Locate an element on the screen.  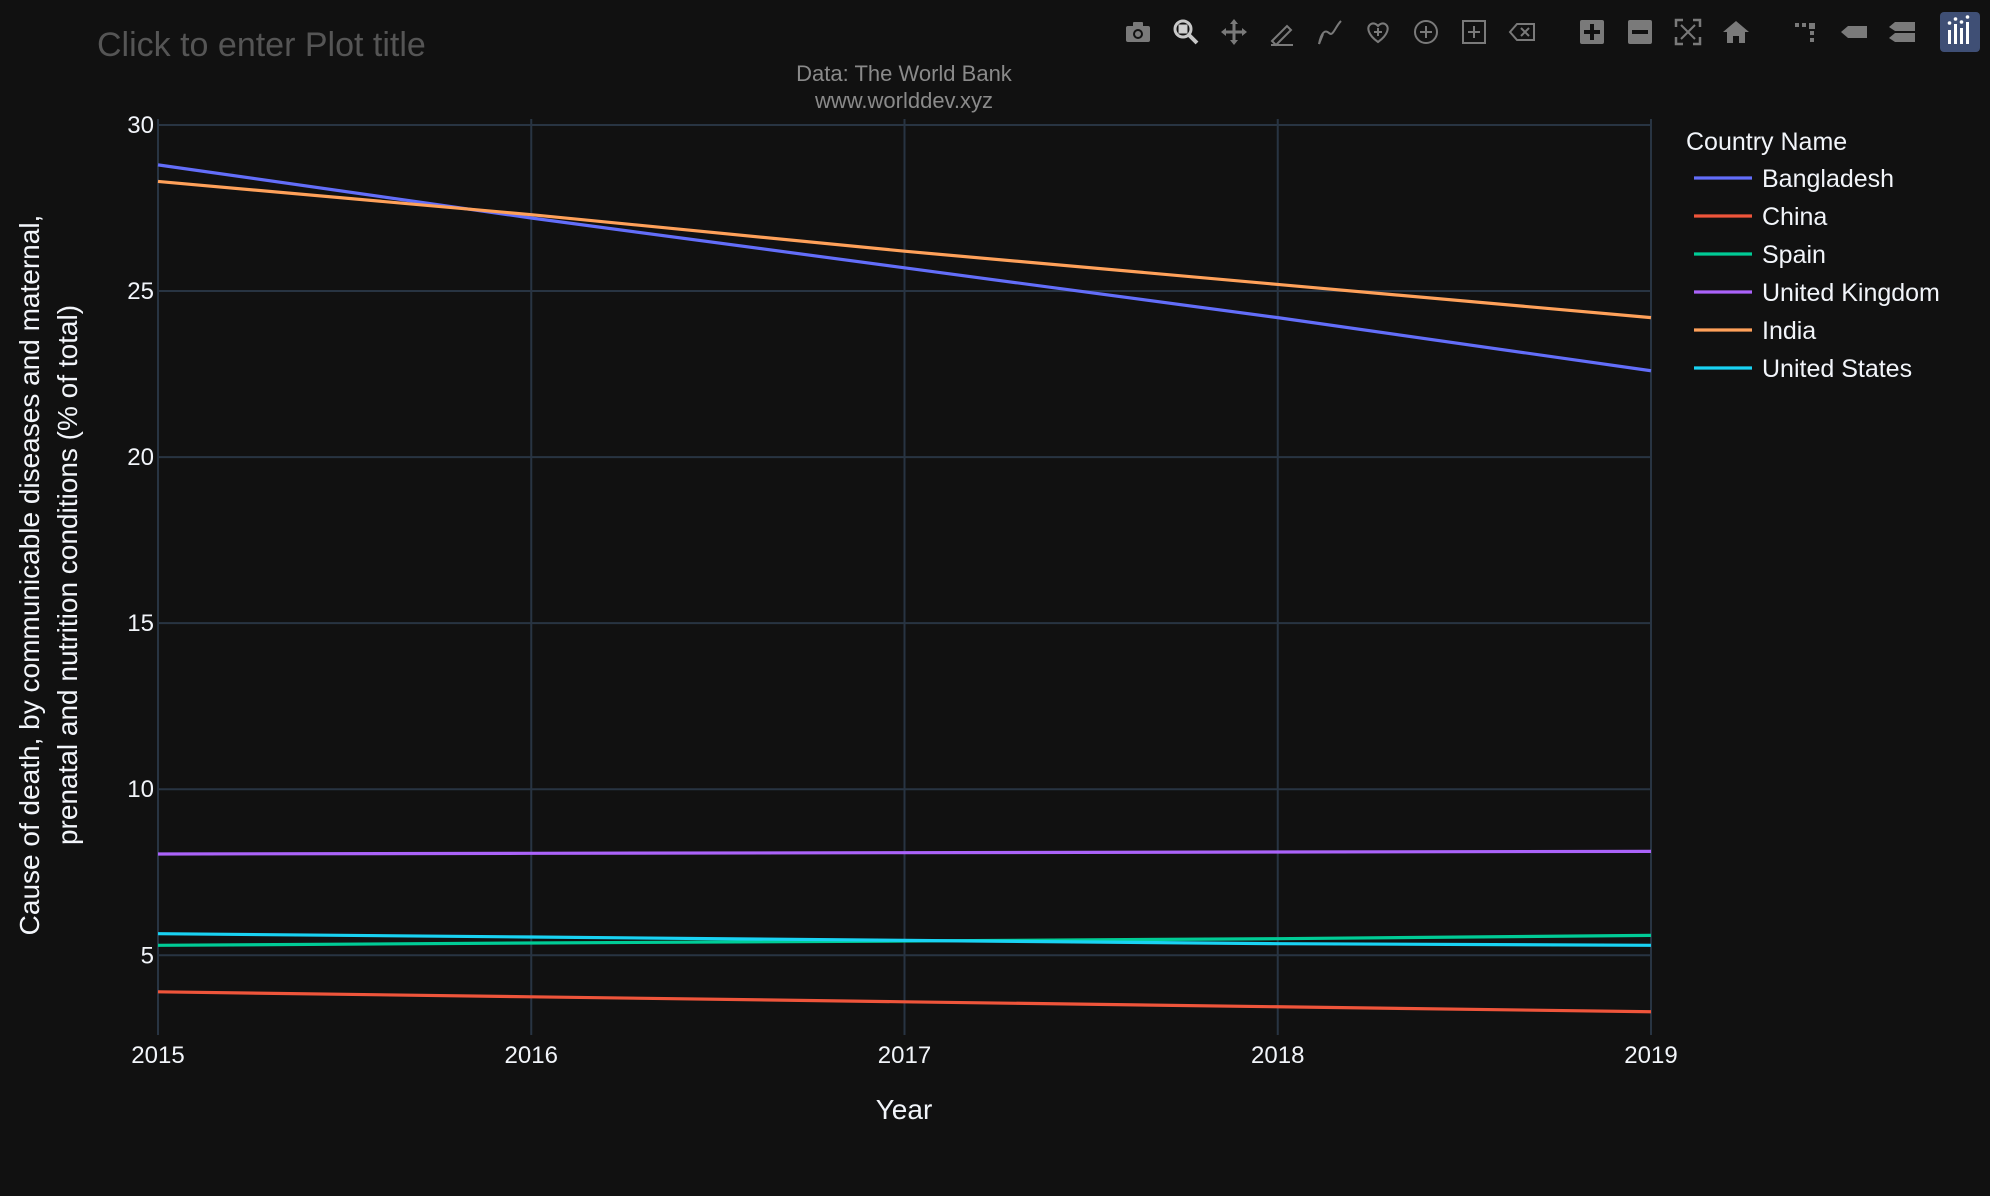
hover-closest-icon is located at coordinates (1854, 32).